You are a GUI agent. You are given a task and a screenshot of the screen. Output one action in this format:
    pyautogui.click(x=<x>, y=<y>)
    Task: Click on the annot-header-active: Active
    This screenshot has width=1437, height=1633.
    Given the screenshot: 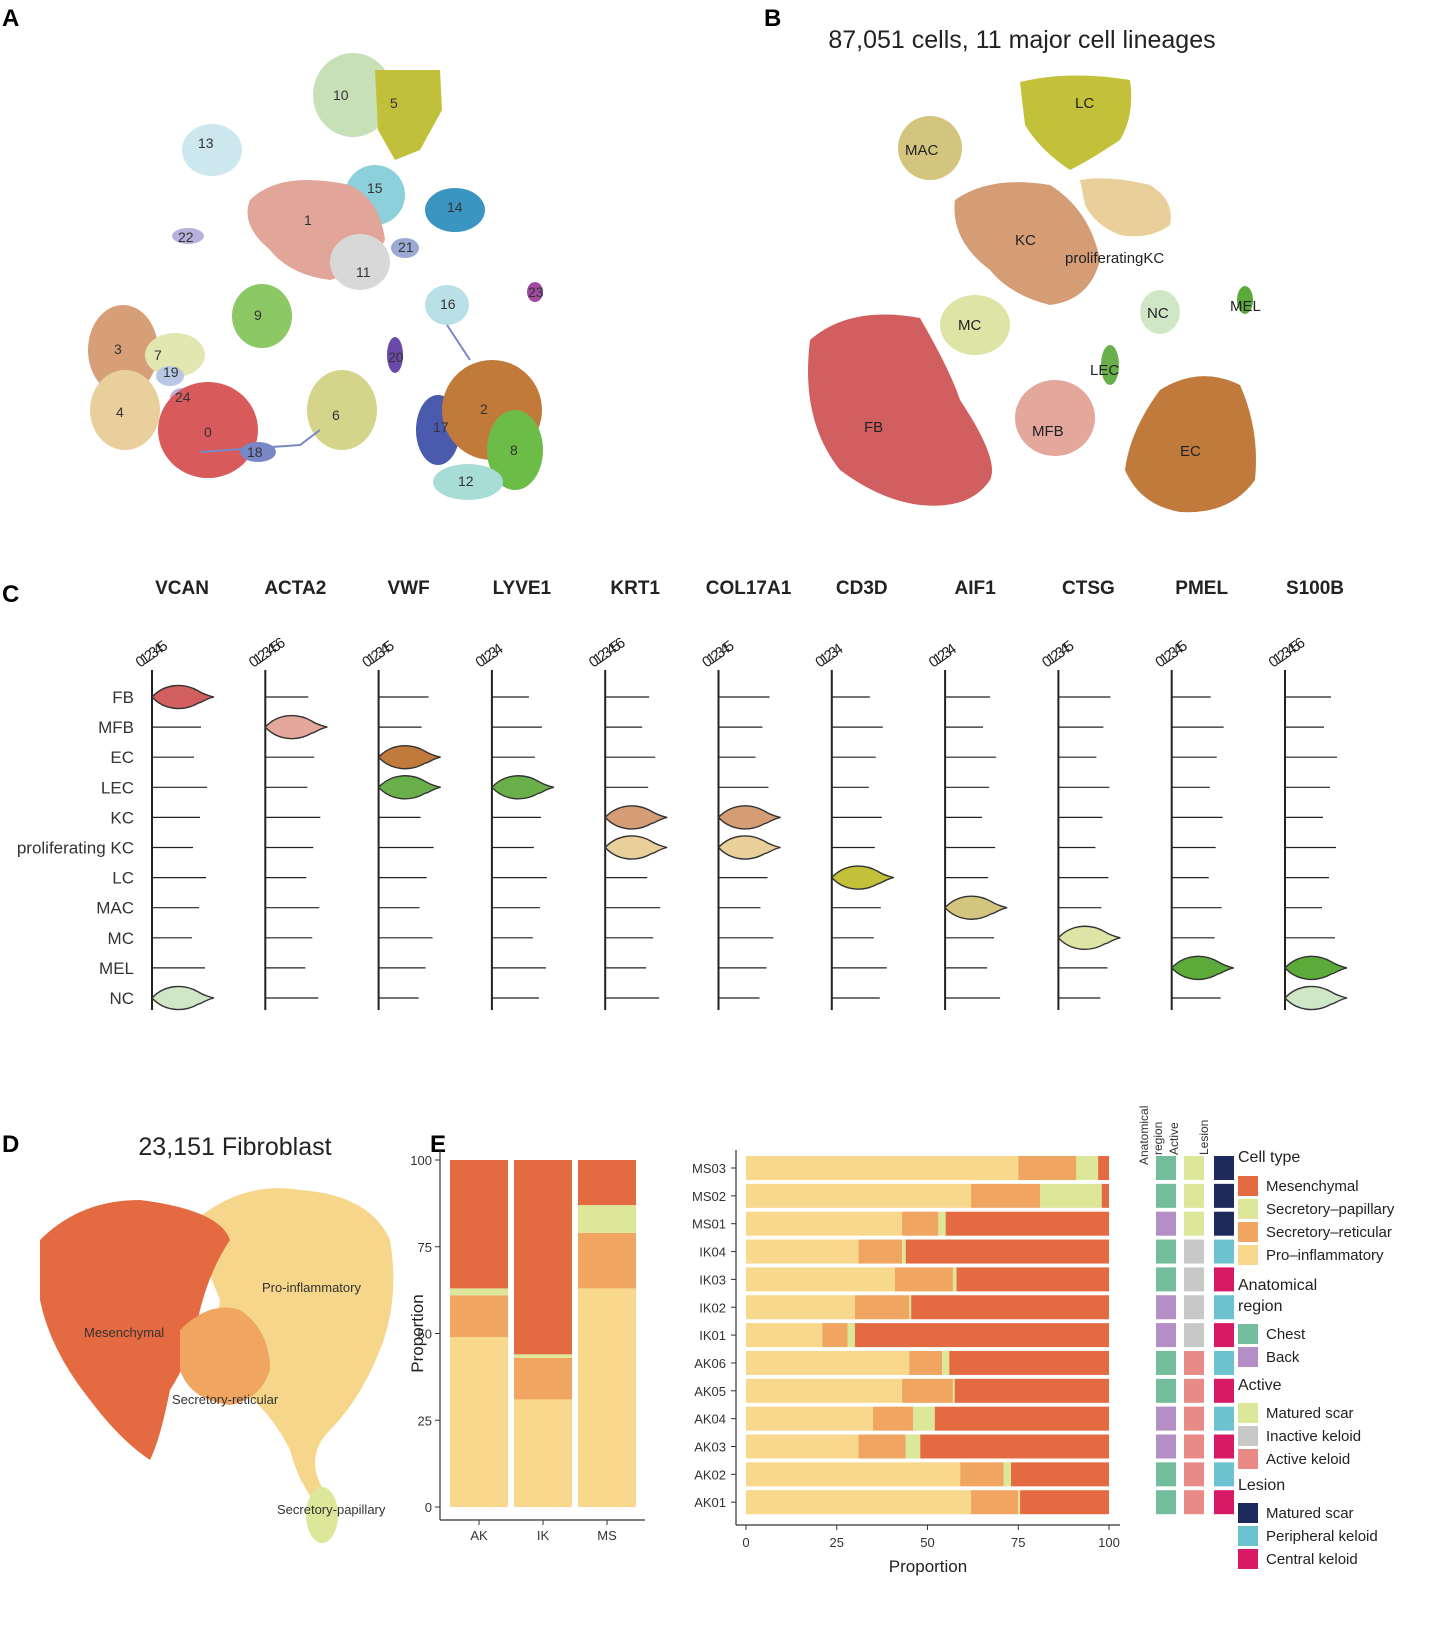 What is the action you would take?
    pyautogui.click(x=1174, y=1138)
    